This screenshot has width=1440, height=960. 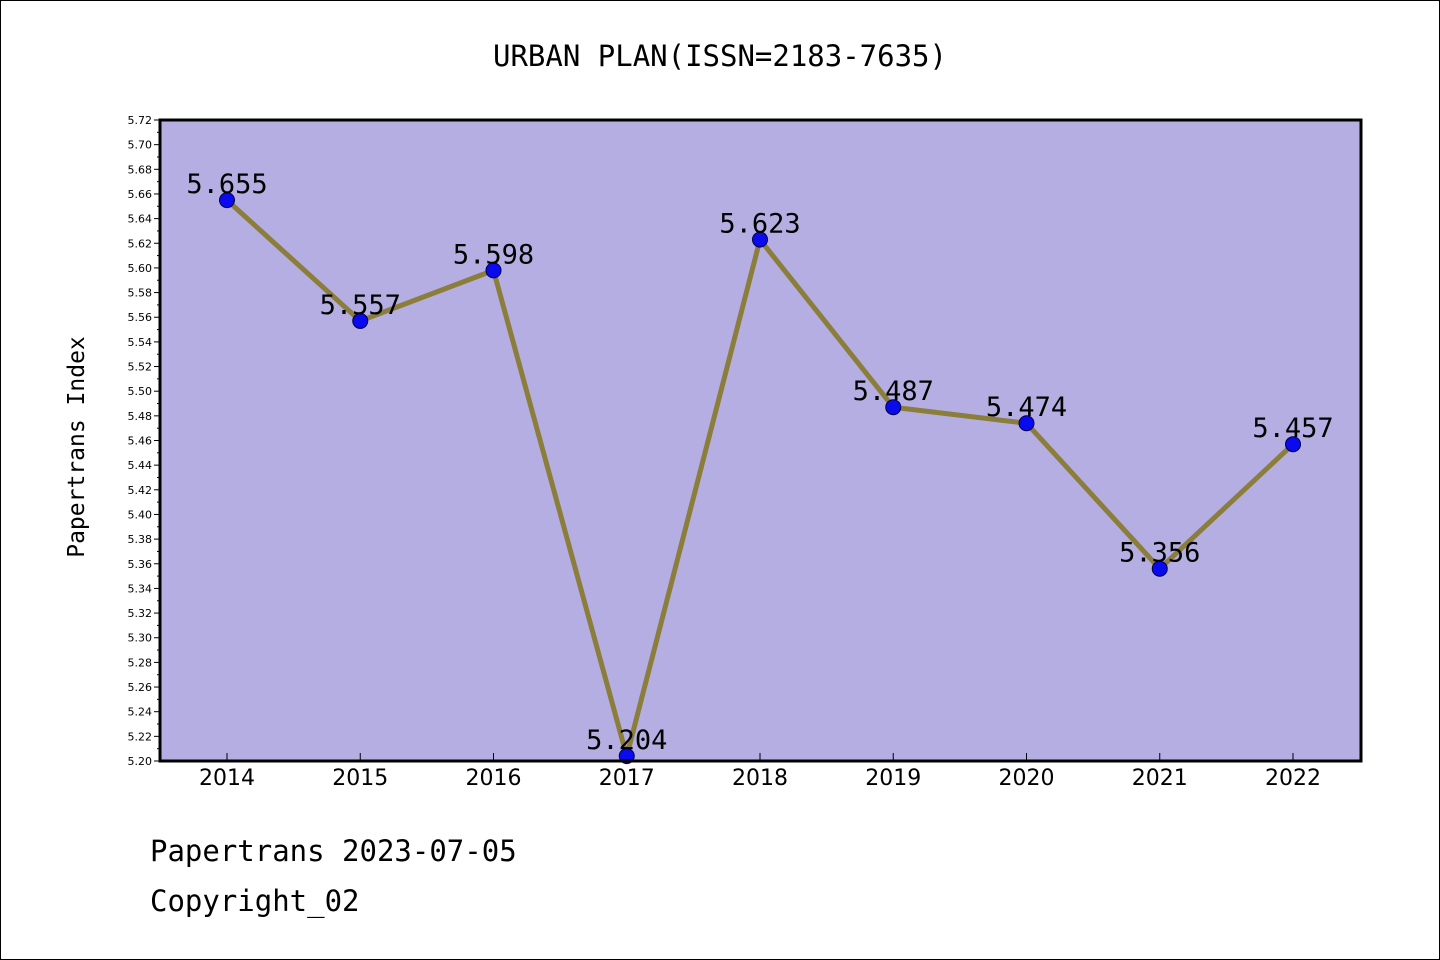 What do you see at coordinates (140, 317) in the screenshot?
I see `y-tick-label: 5.56` at bounding box center [140, 317].